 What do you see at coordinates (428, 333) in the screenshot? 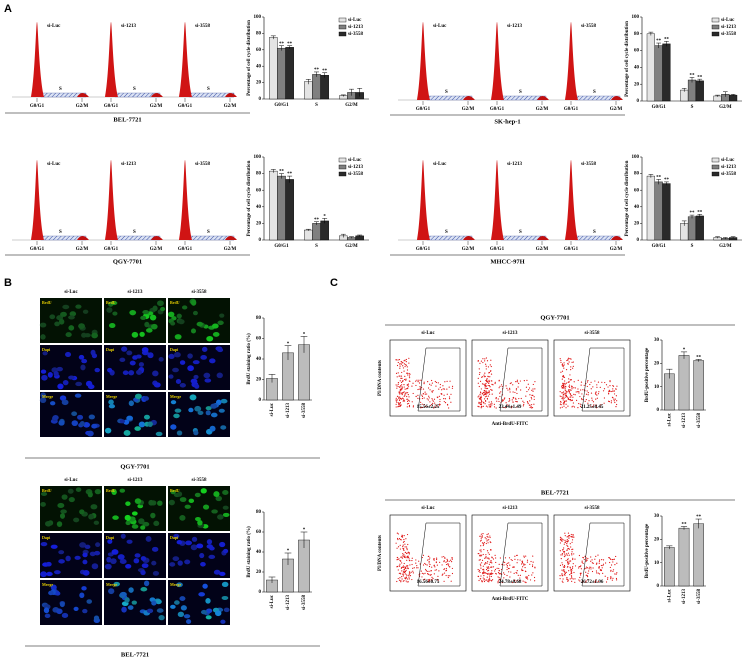
I see `column-label: si-Luc` at bounding box center [428, 333].